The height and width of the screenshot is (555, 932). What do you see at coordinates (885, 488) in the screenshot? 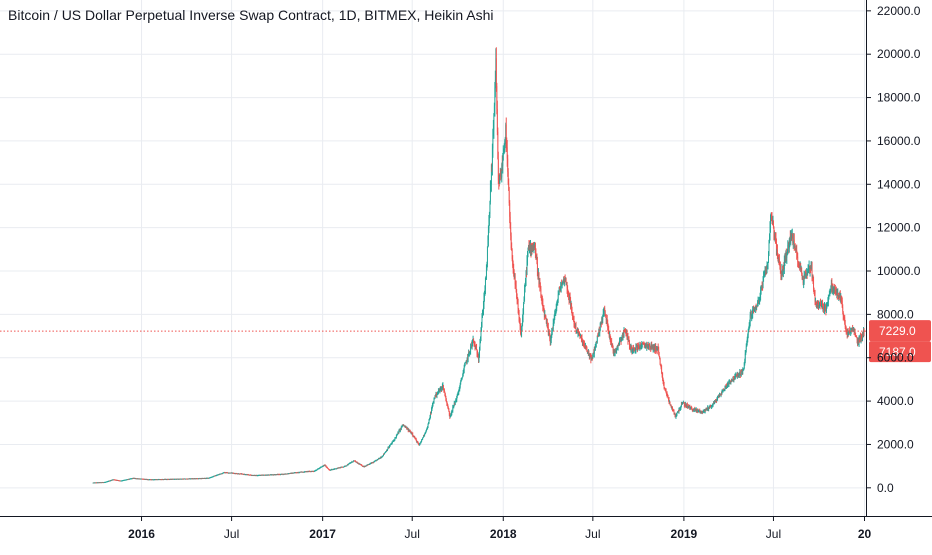
I see `y-tick-label: 0.0` at bounding box center [885, 488].